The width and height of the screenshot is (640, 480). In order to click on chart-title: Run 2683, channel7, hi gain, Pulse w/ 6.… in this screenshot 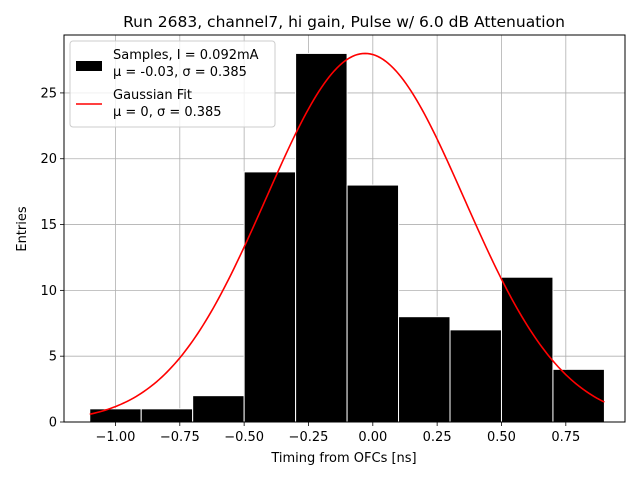, I will do `click(344, 22)`.